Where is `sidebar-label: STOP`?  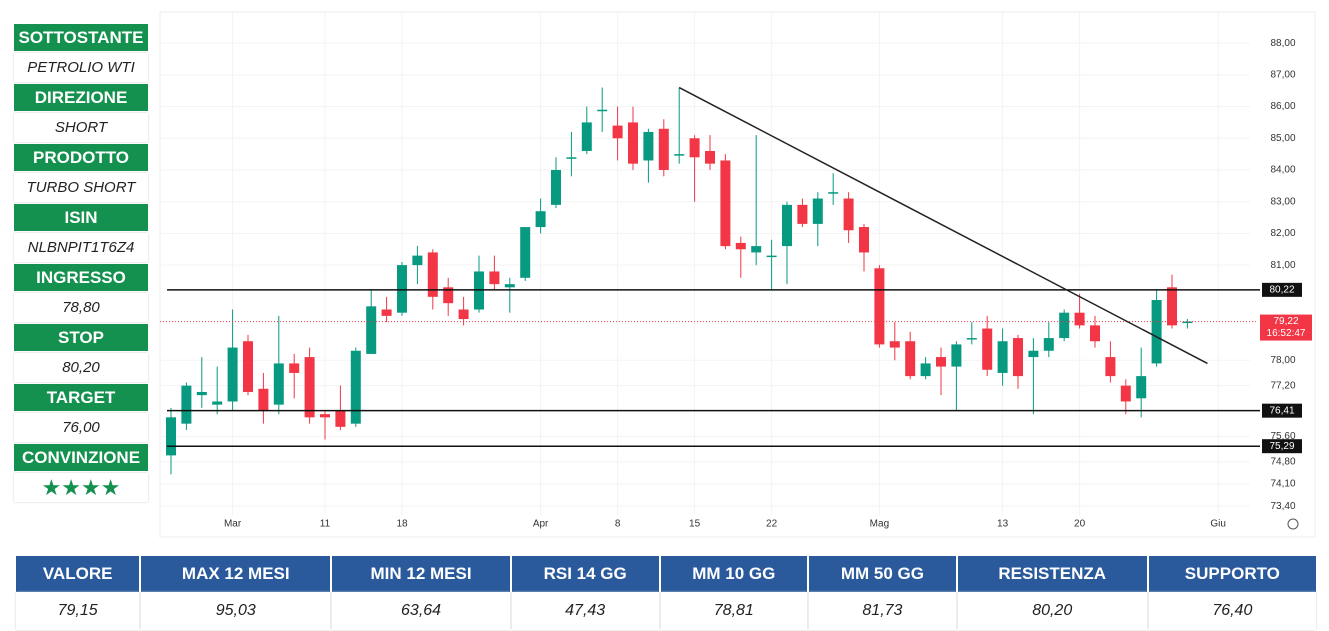 sidebar-label: STOP is located at coordinates (81, 337).